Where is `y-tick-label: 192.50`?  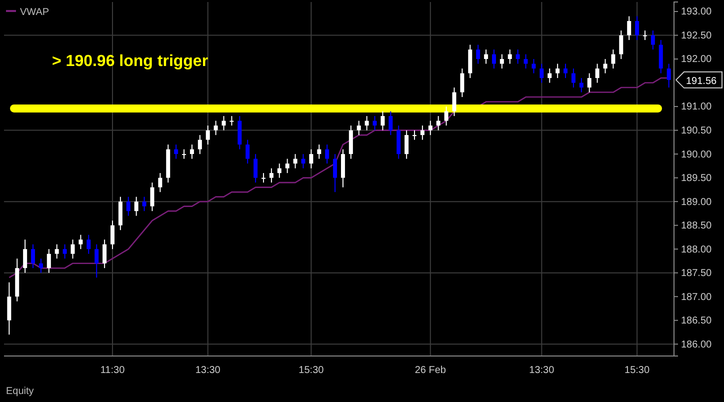 y-tick-label: 192.50 is located at coordinates (696, 36).